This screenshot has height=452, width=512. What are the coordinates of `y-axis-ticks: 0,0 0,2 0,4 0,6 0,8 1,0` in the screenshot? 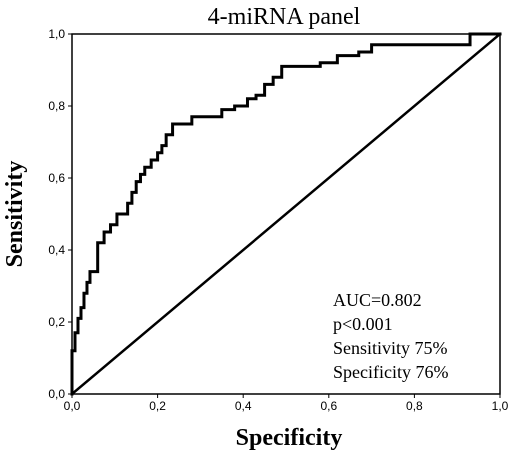 It's located at (60, 214).